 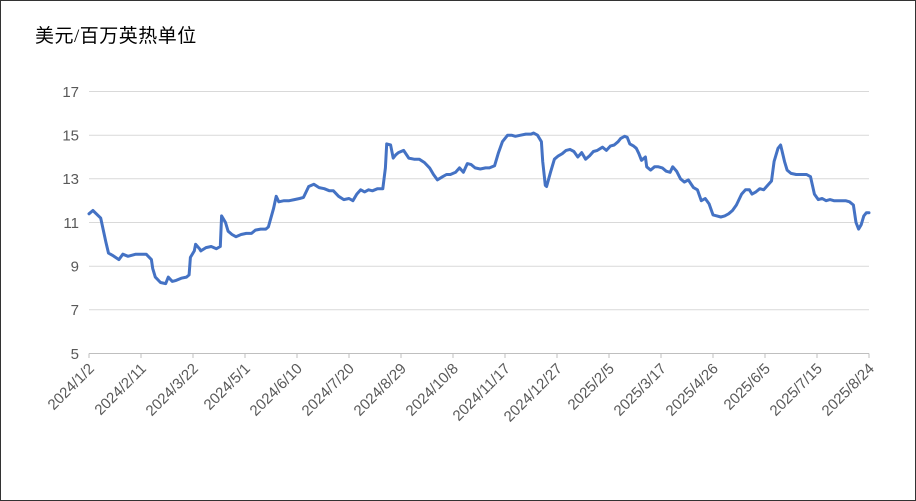 What do you see at coordinates (75, 310) in the screenshot?
I see `y-tick-label: 7` at bounding box center [75, 310].